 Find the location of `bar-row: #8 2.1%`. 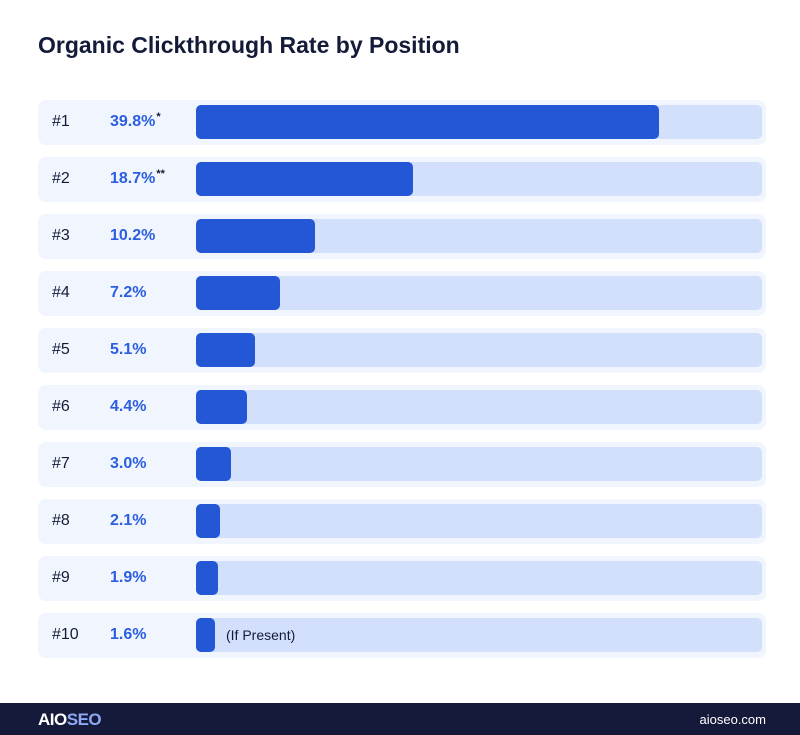

bar-row: #8 2.1% is located at coordinates (402, 521).